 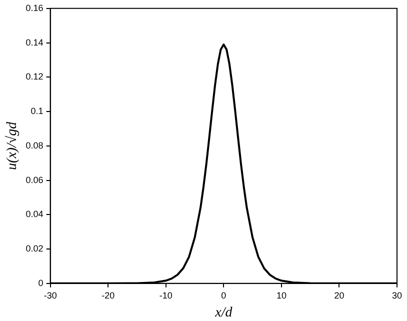 I want to click on y-tick-label: 0.1, so click(x=37, y=111).